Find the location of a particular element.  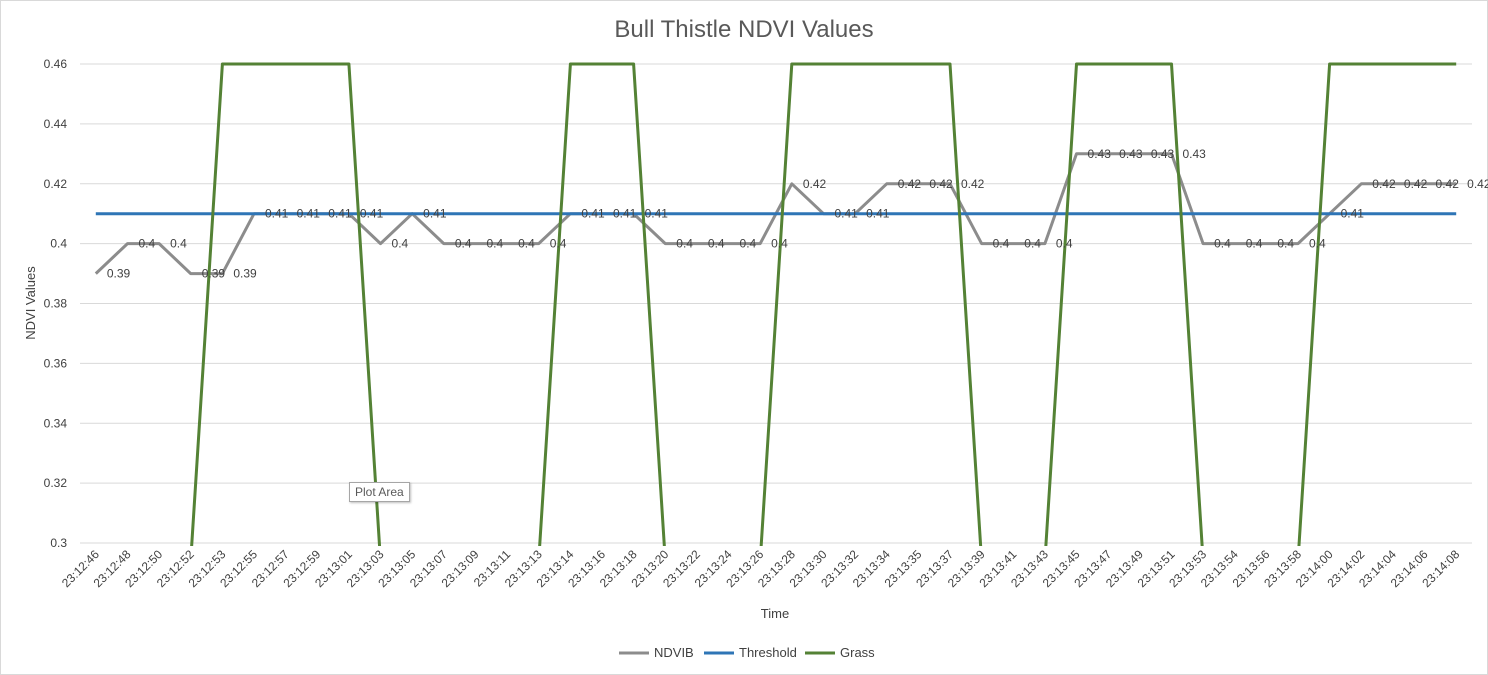

y-tick-label: 0.46 is located at coordinates (56, 64).